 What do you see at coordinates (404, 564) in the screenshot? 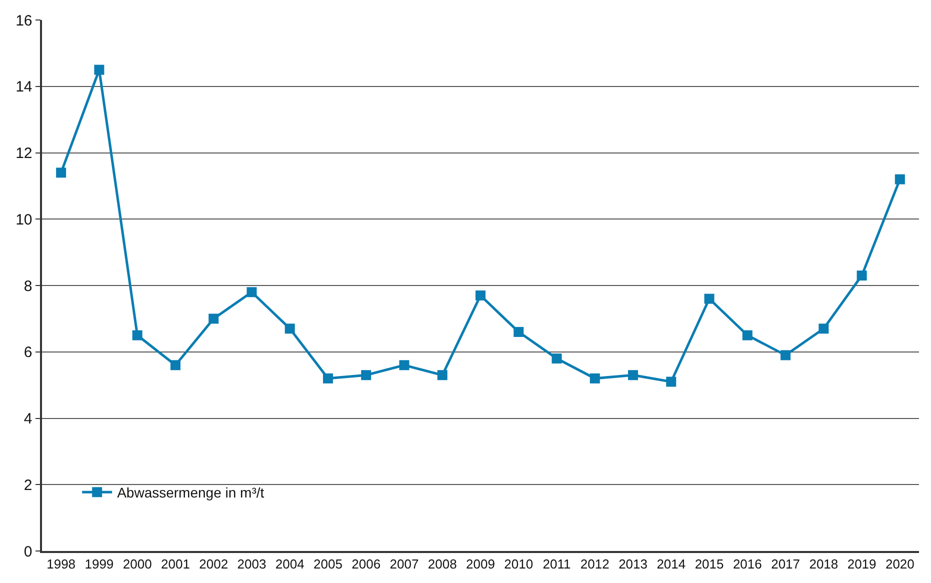
I see `x-tick-label: 2007` at bounding box center [404, 564].